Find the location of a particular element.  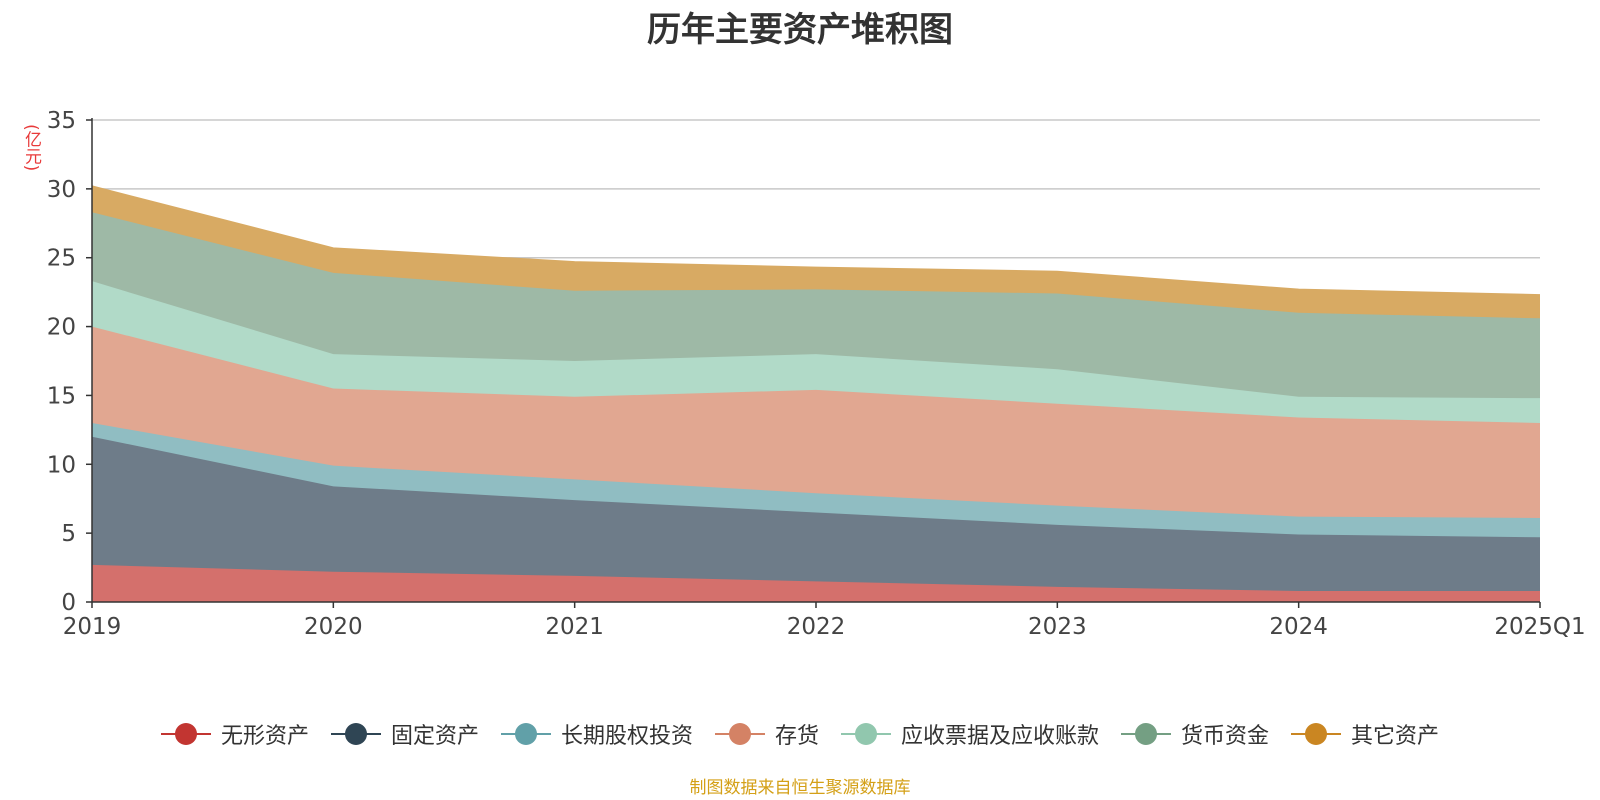

area-edge-无形资产 is located at coordinates (815, 578).